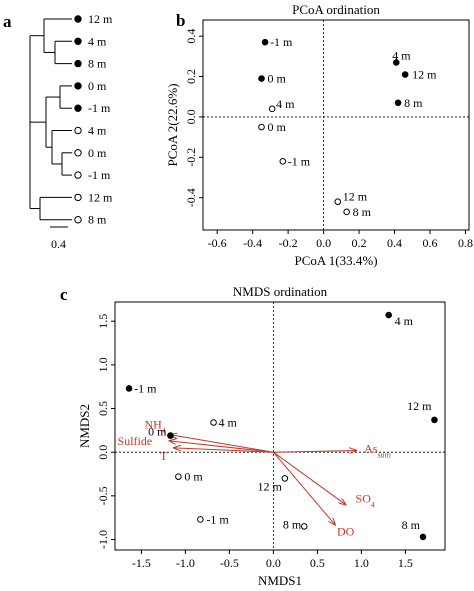  What do you see at coordinates (191, 76) in the screenshot?
I see `y-tick-label: 0.2` at bounding box center [191, 76].